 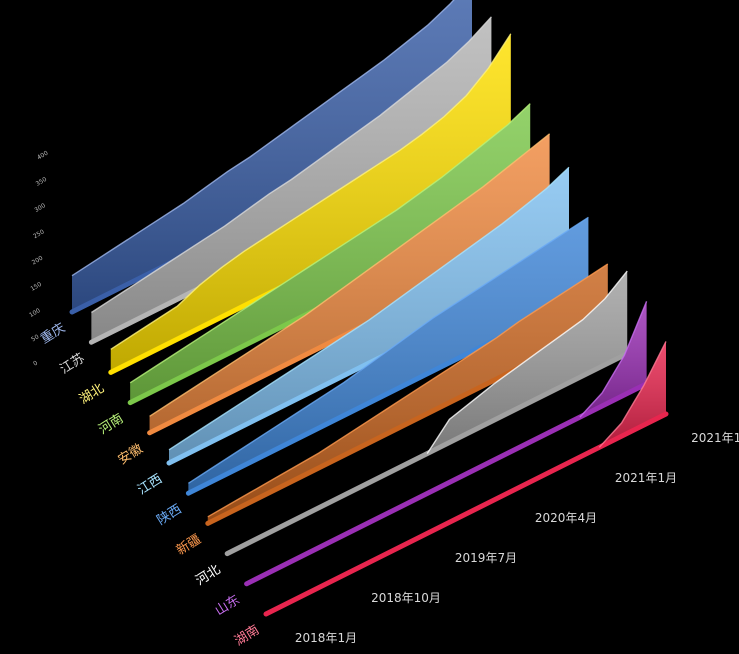 What do you see at coordinates (208, 575) in the screenshot?
I see `category-label: 河北` at bounding box center [208, 575].